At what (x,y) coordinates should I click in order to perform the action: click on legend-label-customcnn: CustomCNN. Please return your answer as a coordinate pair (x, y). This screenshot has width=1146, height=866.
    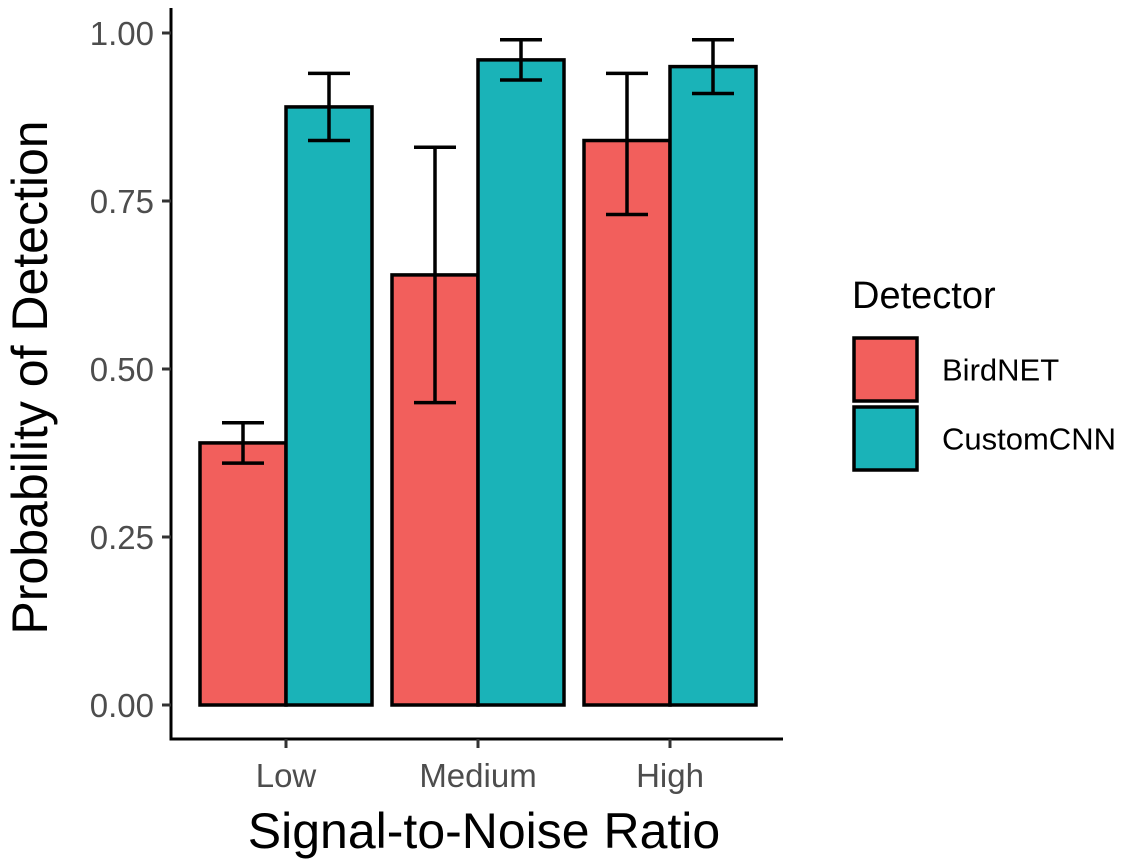
    Looking at the image, I should click on (1029, 439).